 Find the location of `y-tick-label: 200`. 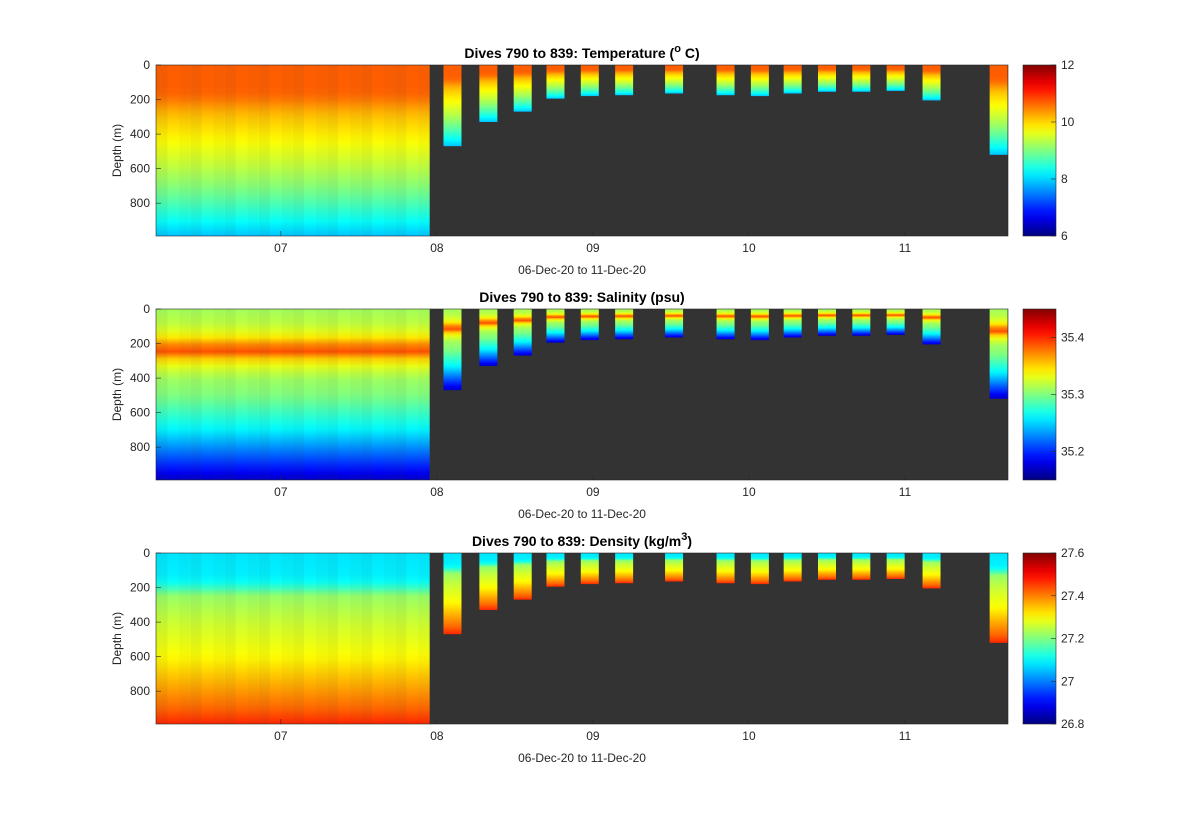

y-tick-label: 200 is located at coordinates (140, 100).